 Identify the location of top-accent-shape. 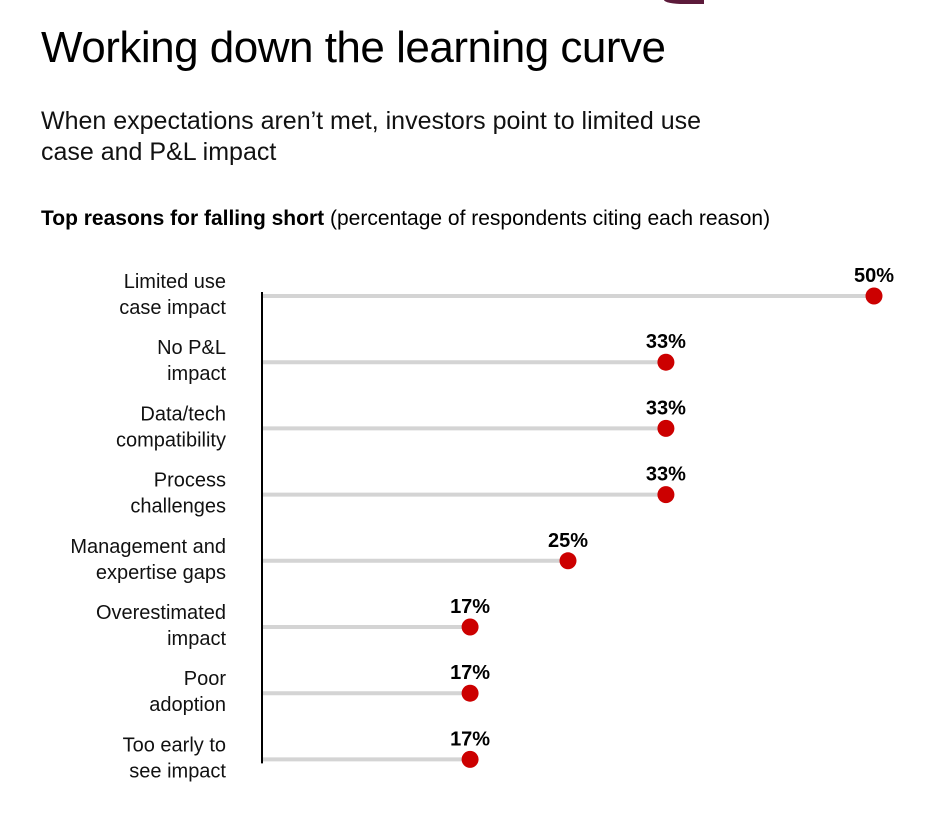
(684, 2).